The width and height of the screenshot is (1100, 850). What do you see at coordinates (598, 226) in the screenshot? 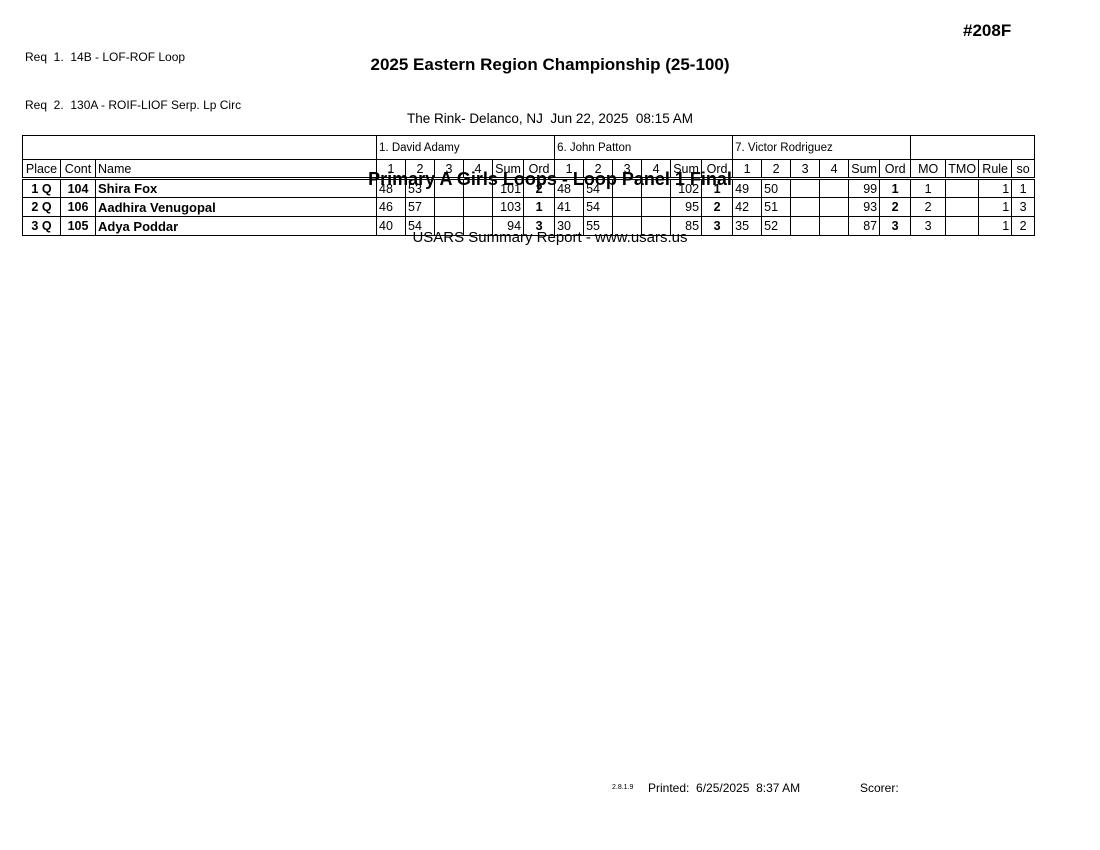
I see `j2-score-cell: 55` at bounding box center [598, 226].